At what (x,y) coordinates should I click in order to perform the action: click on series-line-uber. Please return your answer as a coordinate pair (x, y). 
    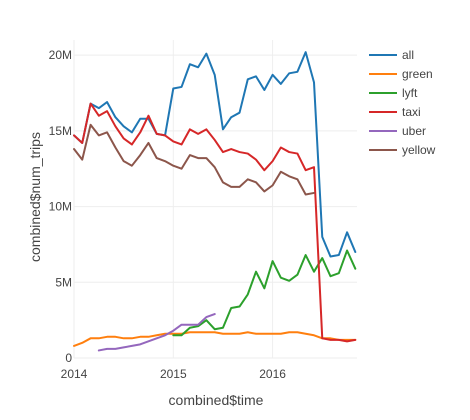
    Looking at the image, I should click on (156, 332).